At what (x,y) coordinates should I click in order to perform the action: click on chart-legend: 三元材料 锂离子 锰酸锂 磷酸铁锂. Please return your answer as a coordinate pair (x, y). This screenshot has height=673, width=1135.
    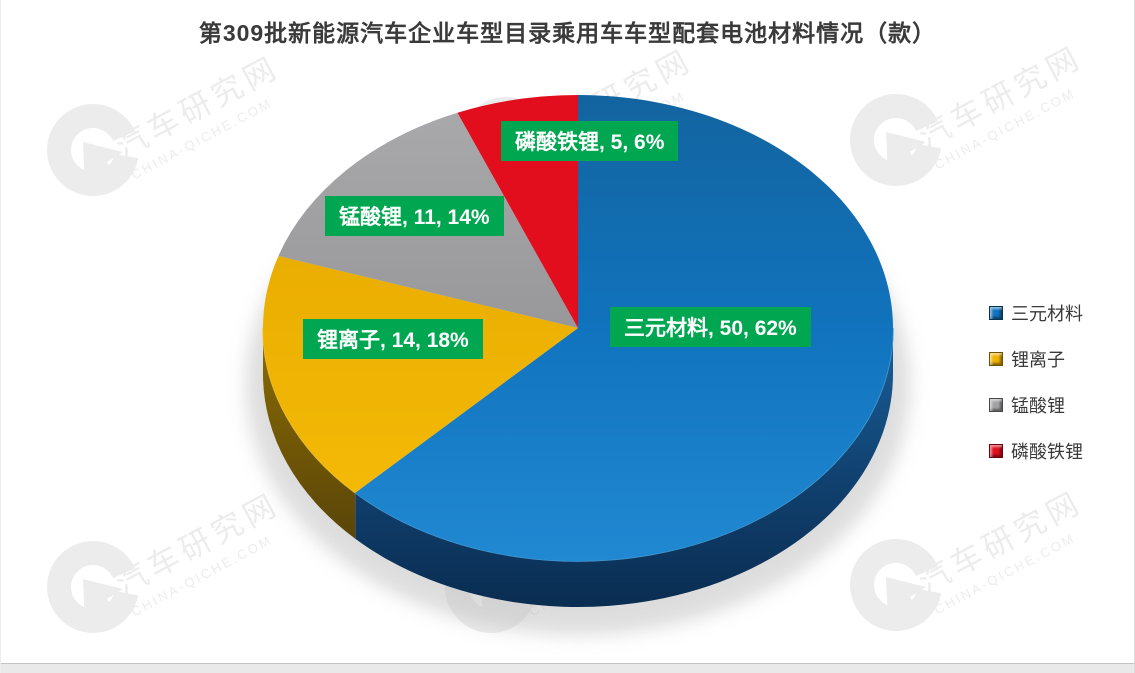
    Looking at the image, I should click on (1036, 392).